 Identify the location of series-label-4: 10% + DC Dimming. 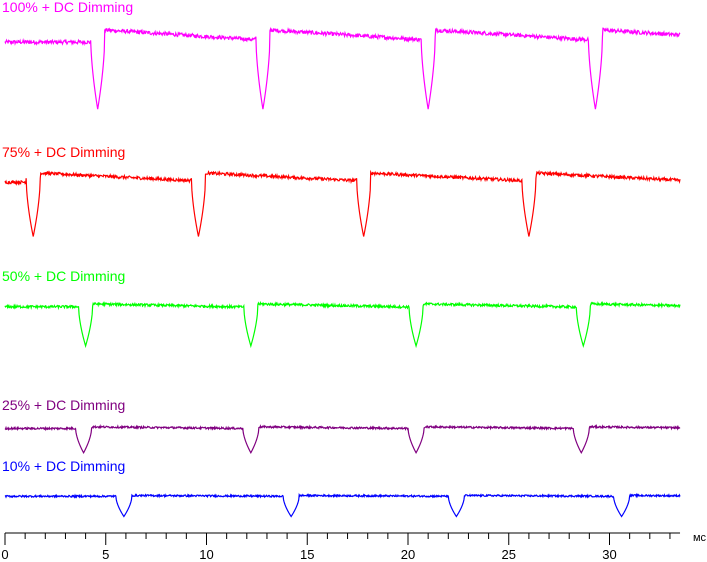
(63, 466).